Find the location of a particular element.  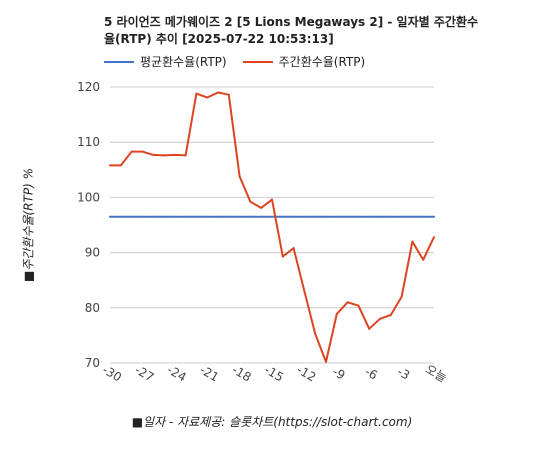

legend-label-weekly: 주간환수율(RTP) is located at coordinates (322, 62).